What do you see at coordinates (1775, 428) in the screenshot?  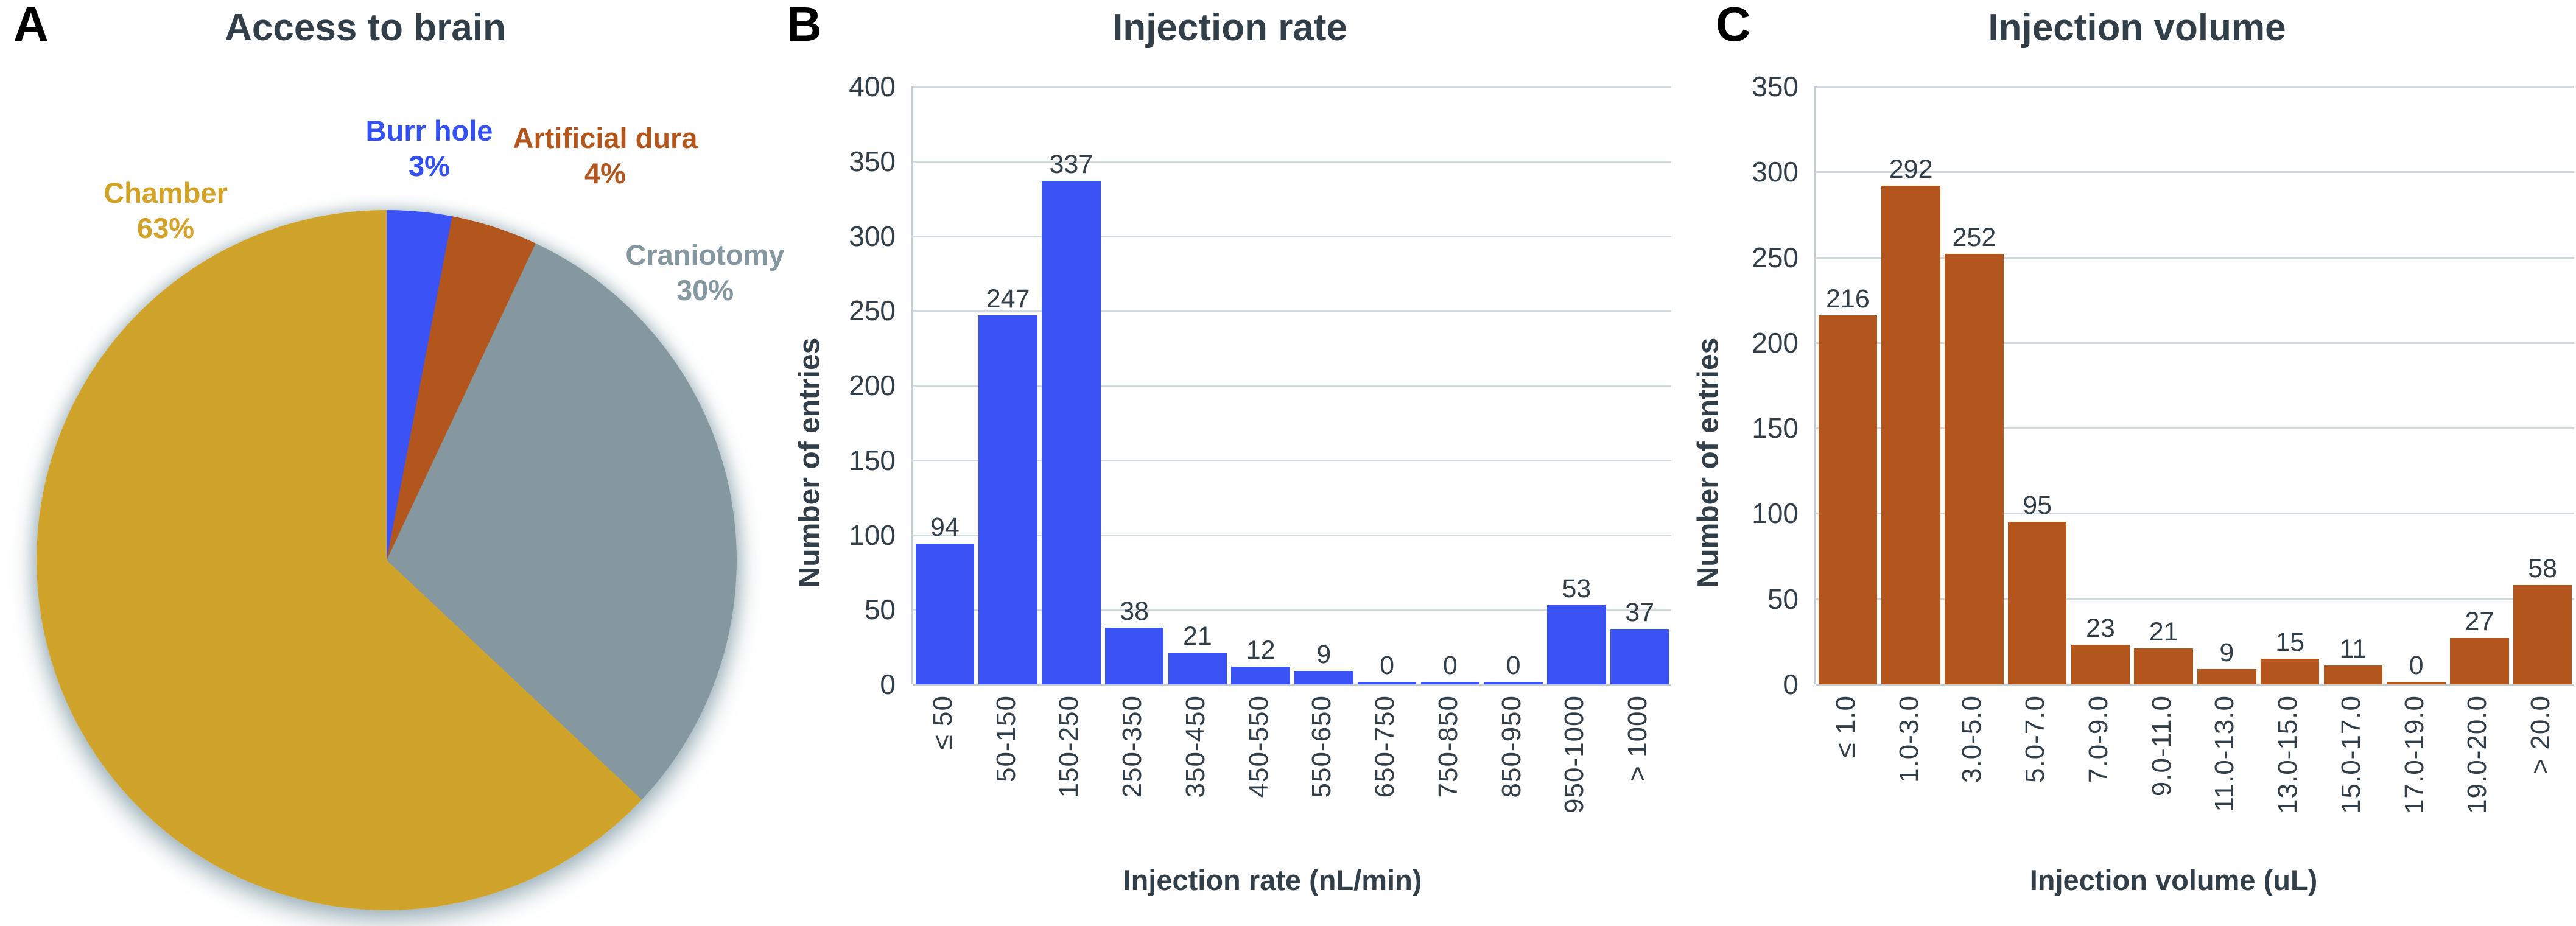 I see `y-tick-label: 150` at bounding box center [1775, 428].